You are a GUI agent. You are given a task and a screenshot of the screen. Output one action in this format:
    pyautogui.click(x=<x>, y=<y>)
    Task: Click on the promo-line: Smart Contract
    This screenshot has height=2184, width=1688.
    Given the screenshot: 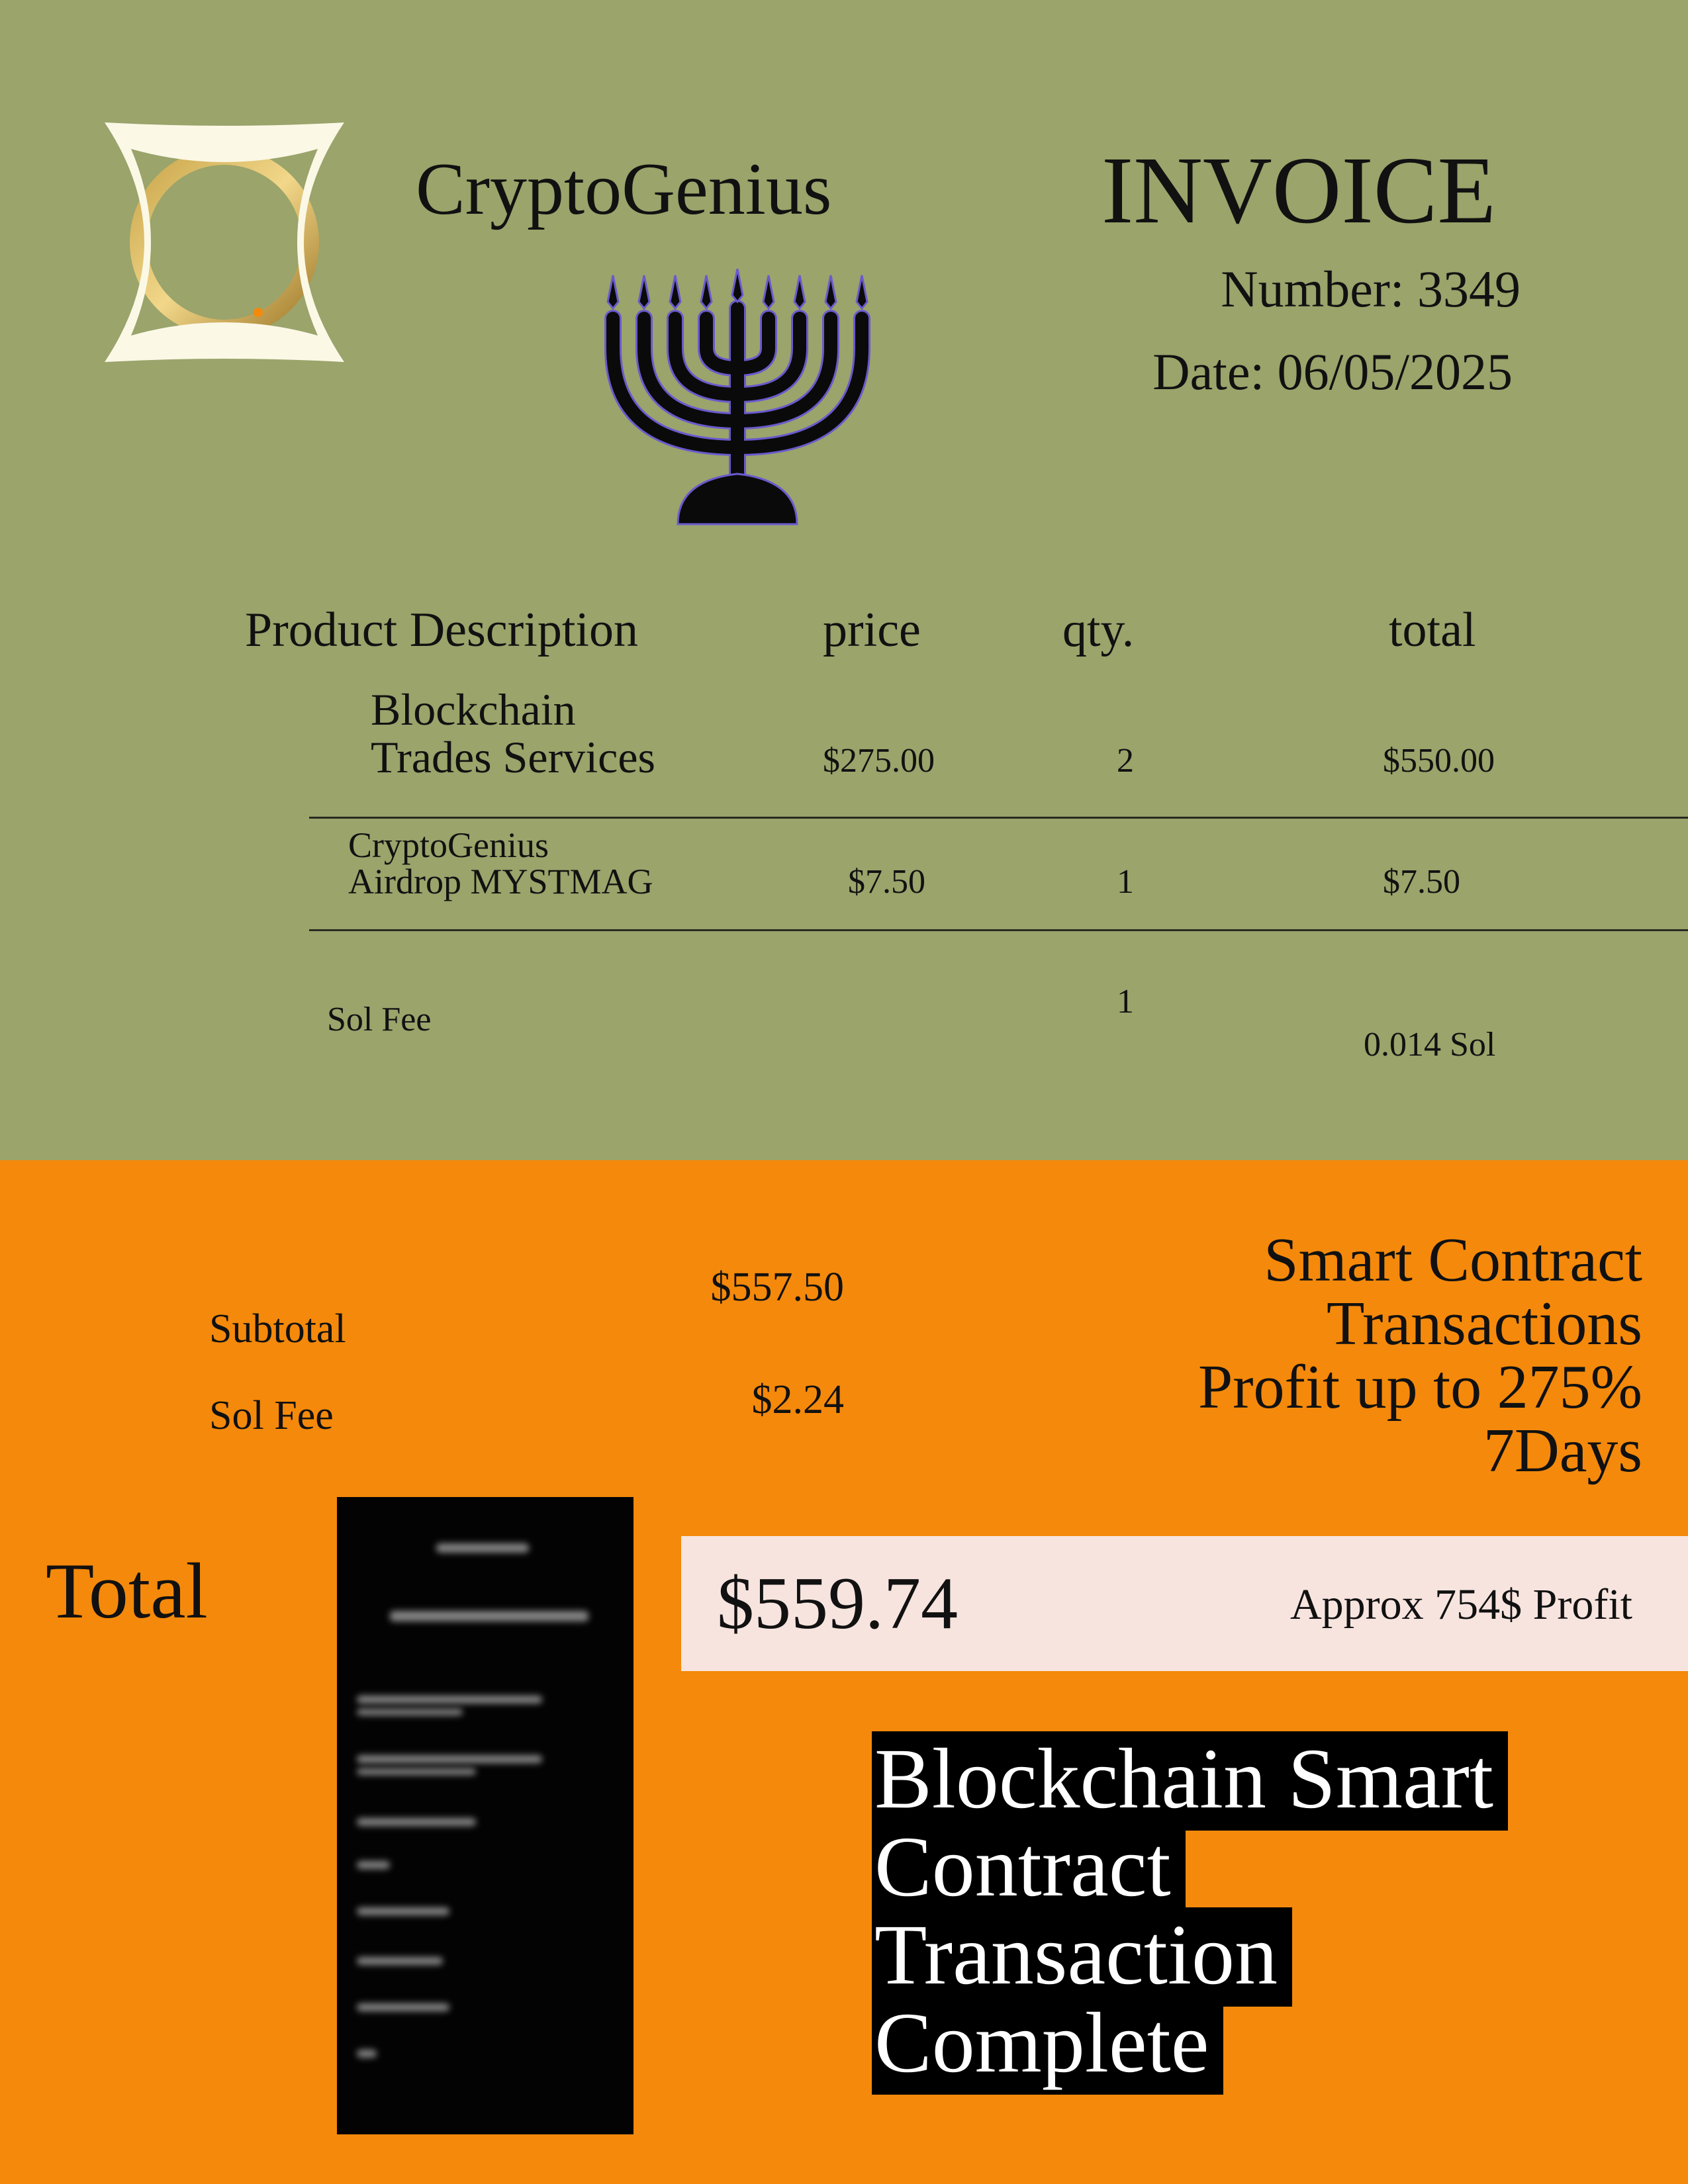 What is the action you would take?
    pyautogui.click(x=1453, y=1260)
    